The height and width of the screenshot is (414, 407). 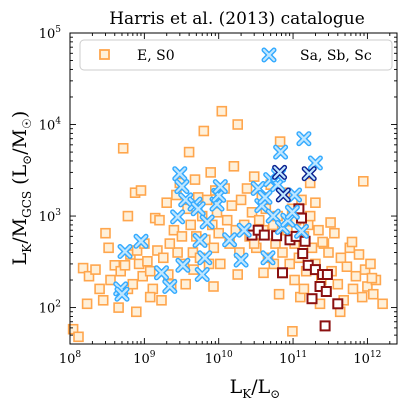 What do you see at coordinates (293, 358) in the screenshot?
I see `x-tick-label: 1011` at bounding box center [293, 358].